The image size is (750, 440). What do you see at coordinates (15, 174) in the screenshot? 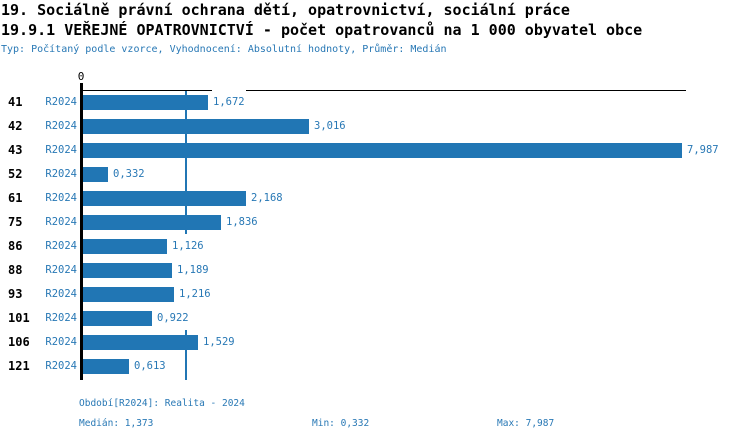
I see `row-category-label: 52` at bounding box center [15, 174].